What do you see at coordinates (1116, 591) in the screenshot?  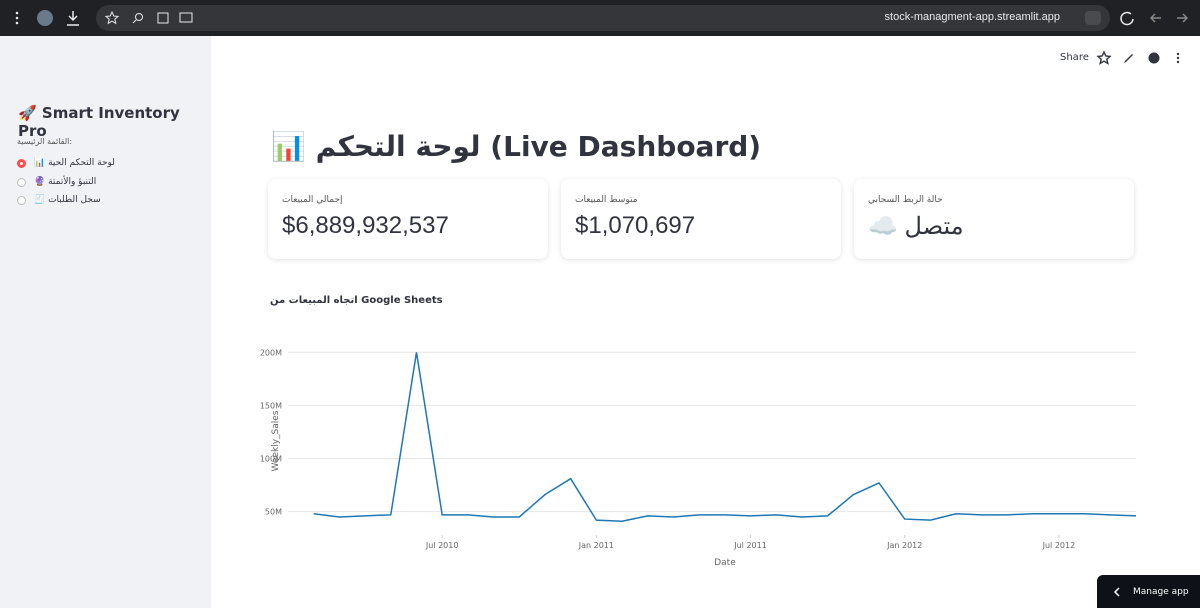 I see `chevron` at bounding box center [1116, 591].